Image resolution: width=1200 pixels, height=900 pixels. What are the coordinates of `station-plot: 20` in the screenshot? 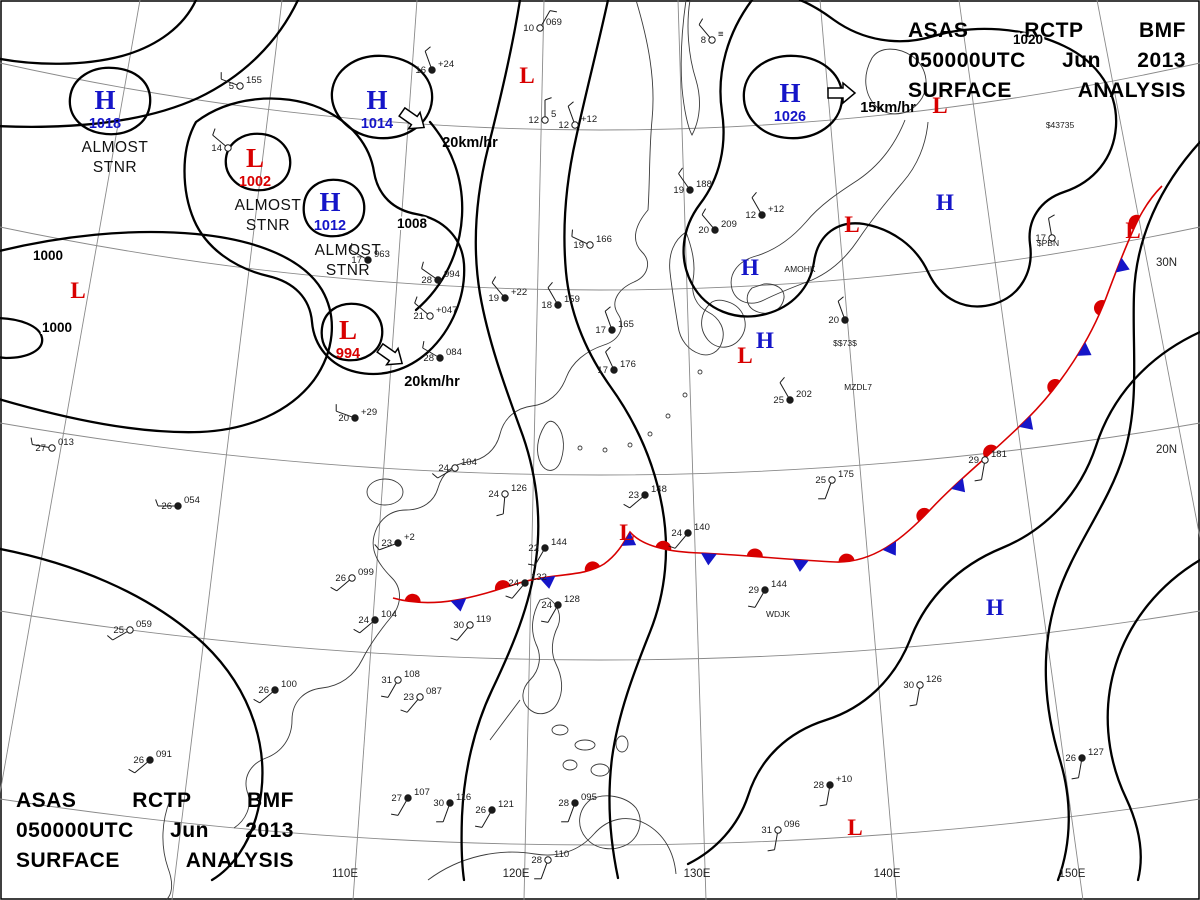 It's located at (838, 311).